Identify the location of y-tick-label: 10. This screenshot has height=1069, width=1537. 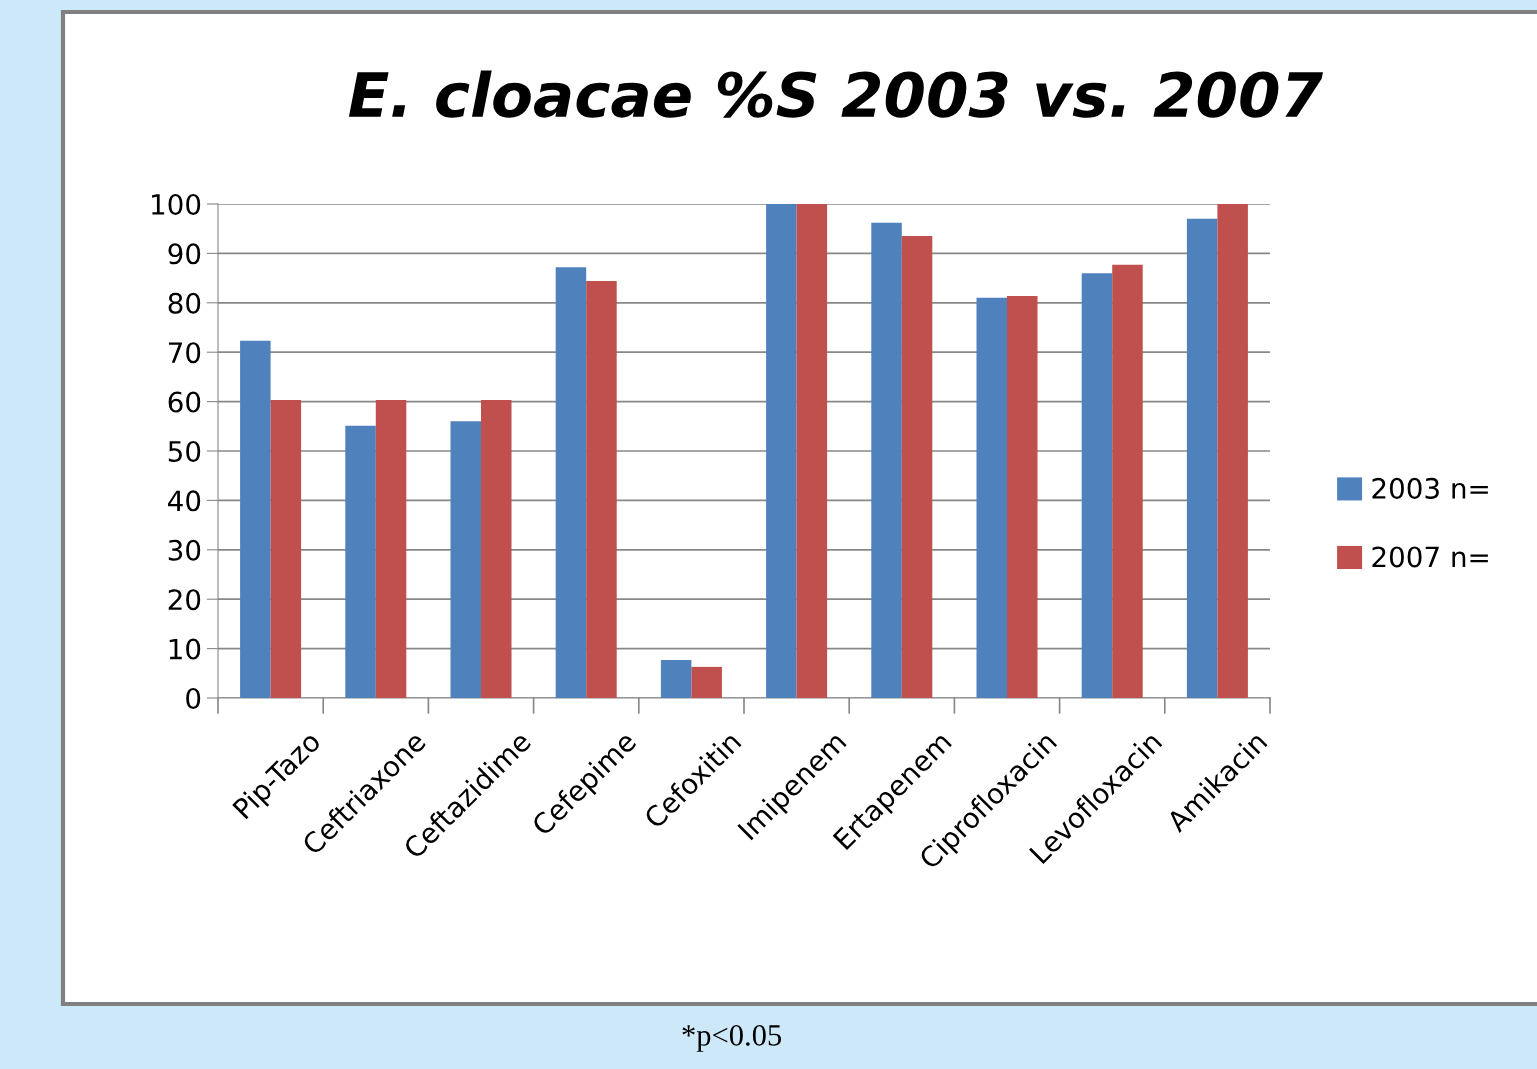
(185, 649).